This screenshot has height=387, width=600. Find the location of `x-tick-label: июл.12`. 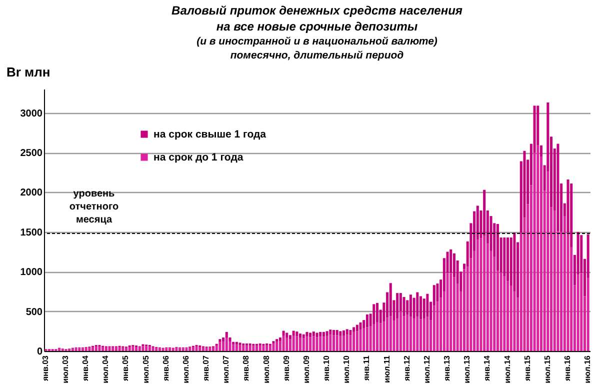

x-tick-label: июл.12 is located at coordinates (427, 369).